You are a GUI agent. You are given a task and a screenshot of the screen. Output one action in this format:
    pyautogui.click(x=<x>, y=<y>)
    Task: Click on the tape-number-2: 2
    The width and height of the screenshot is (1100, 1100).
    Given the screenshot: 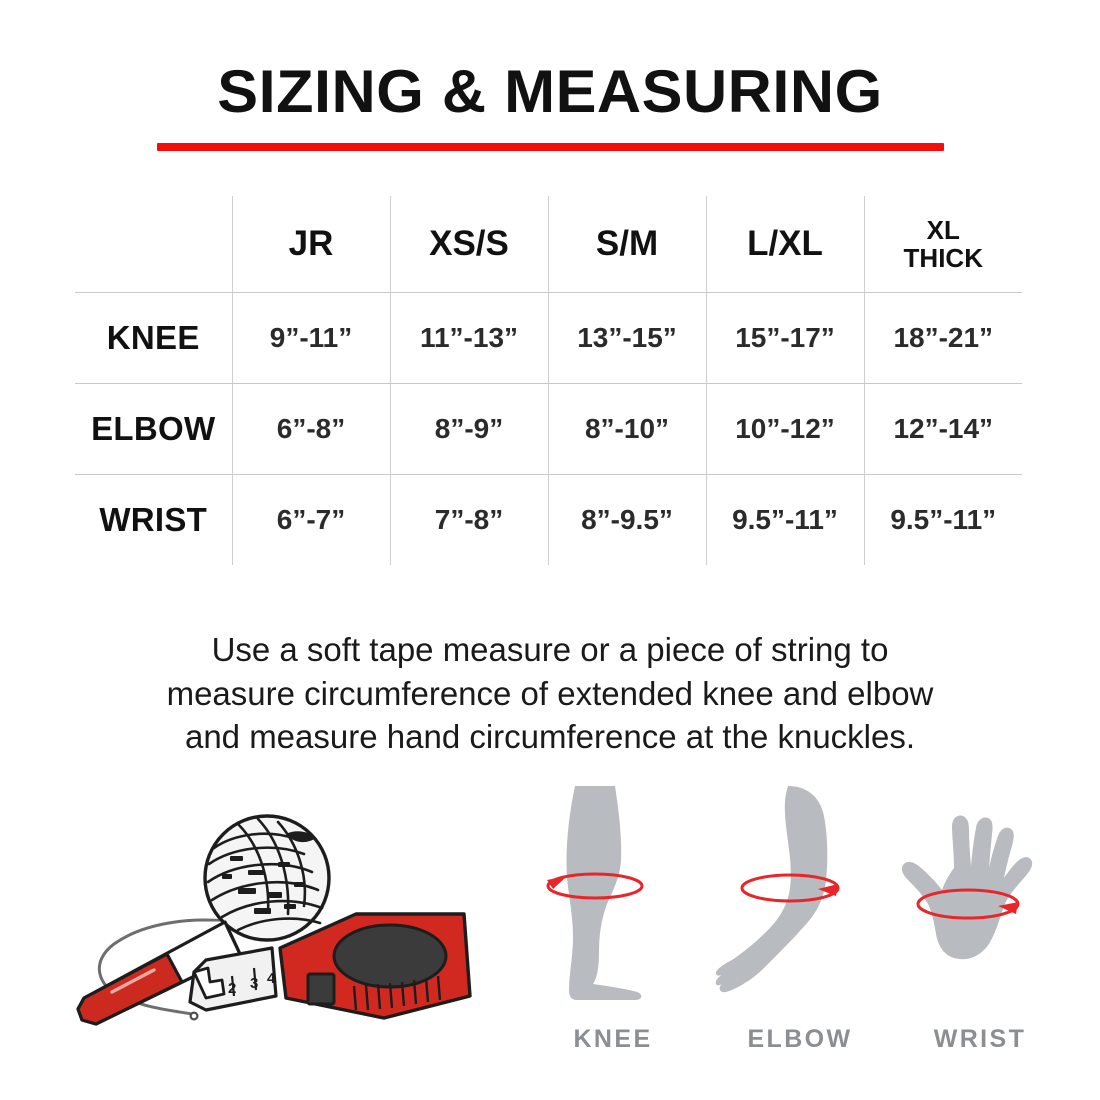 What is the action you would take?
    pyautogui.click(x=232, y=988)
    